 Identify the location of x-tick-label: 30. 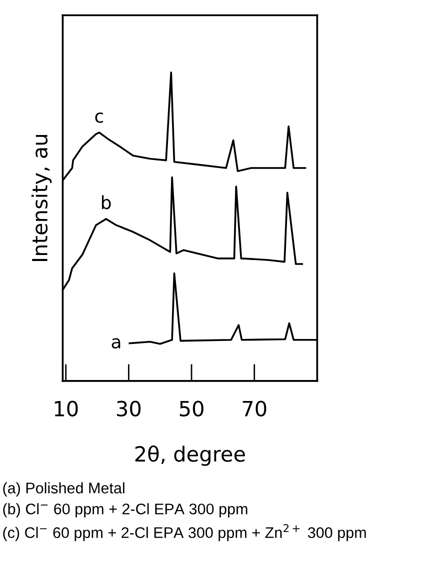
(129, 408).